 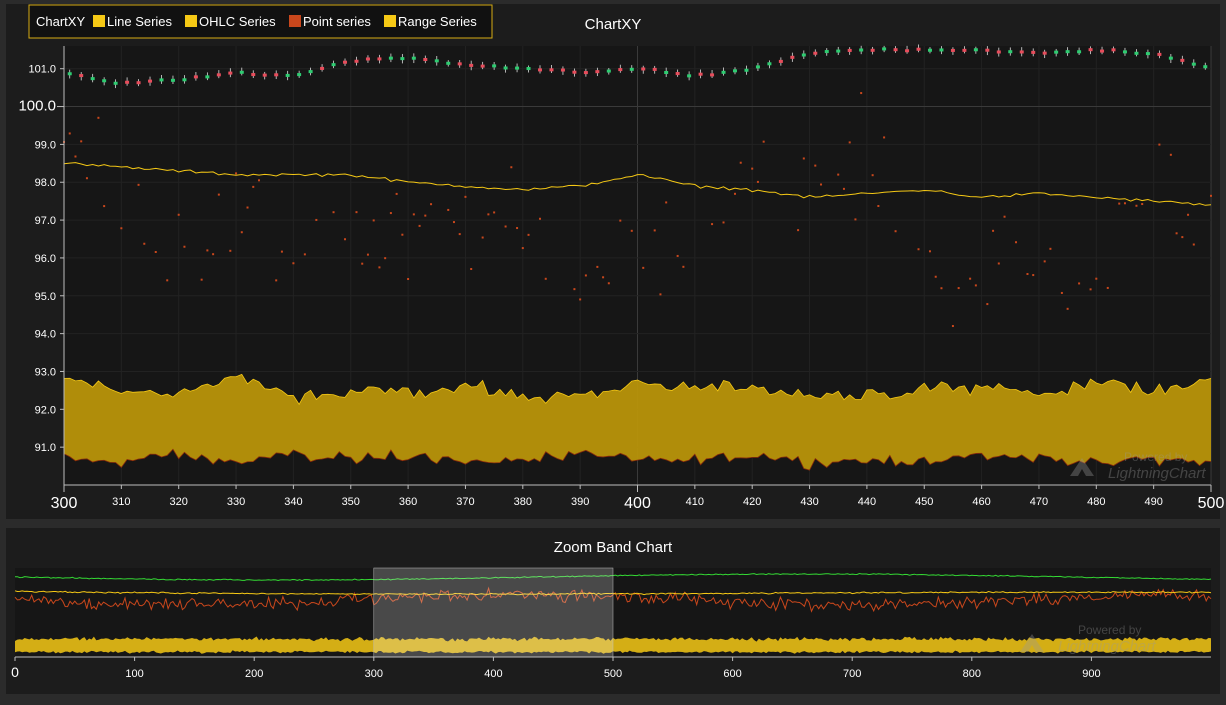 I want to click on main-x-tick-label: 500, so click(x=1211, y=503).